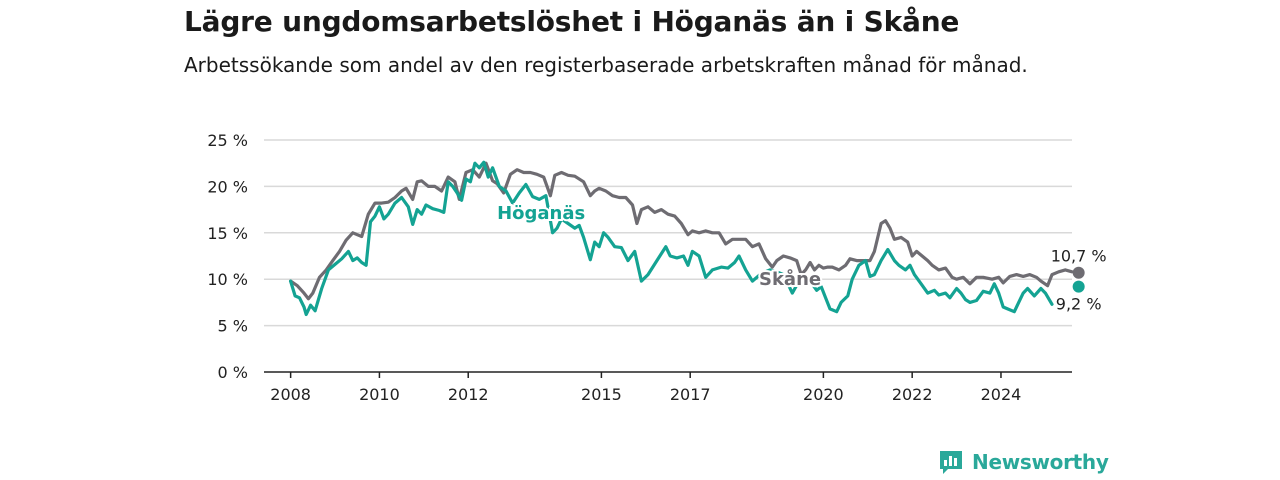 The image size is (1280, 480). Describe the element at coordinates (541, 213) in the screenshot. I see `series-label: Höganäs` at that location.